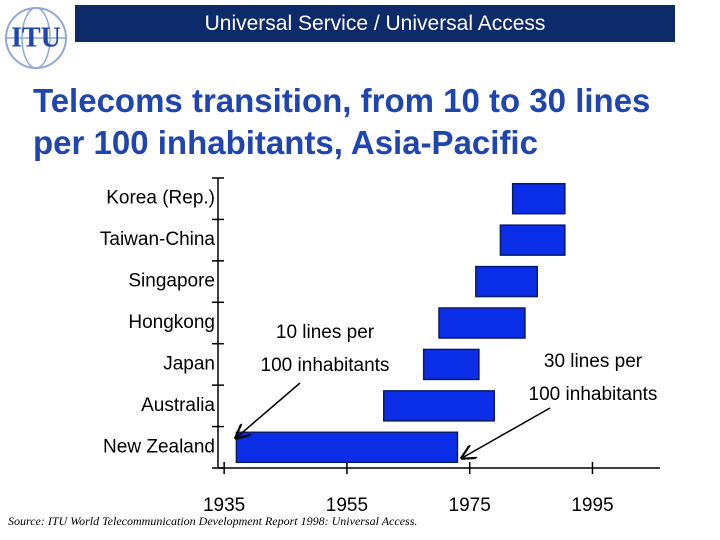 The height and width of the screenshot is (540, 720). What do you see at coordinates (347, 505) in the screenshot?
I see `x-tick-label: 1955` at bounding box center [347, 505].